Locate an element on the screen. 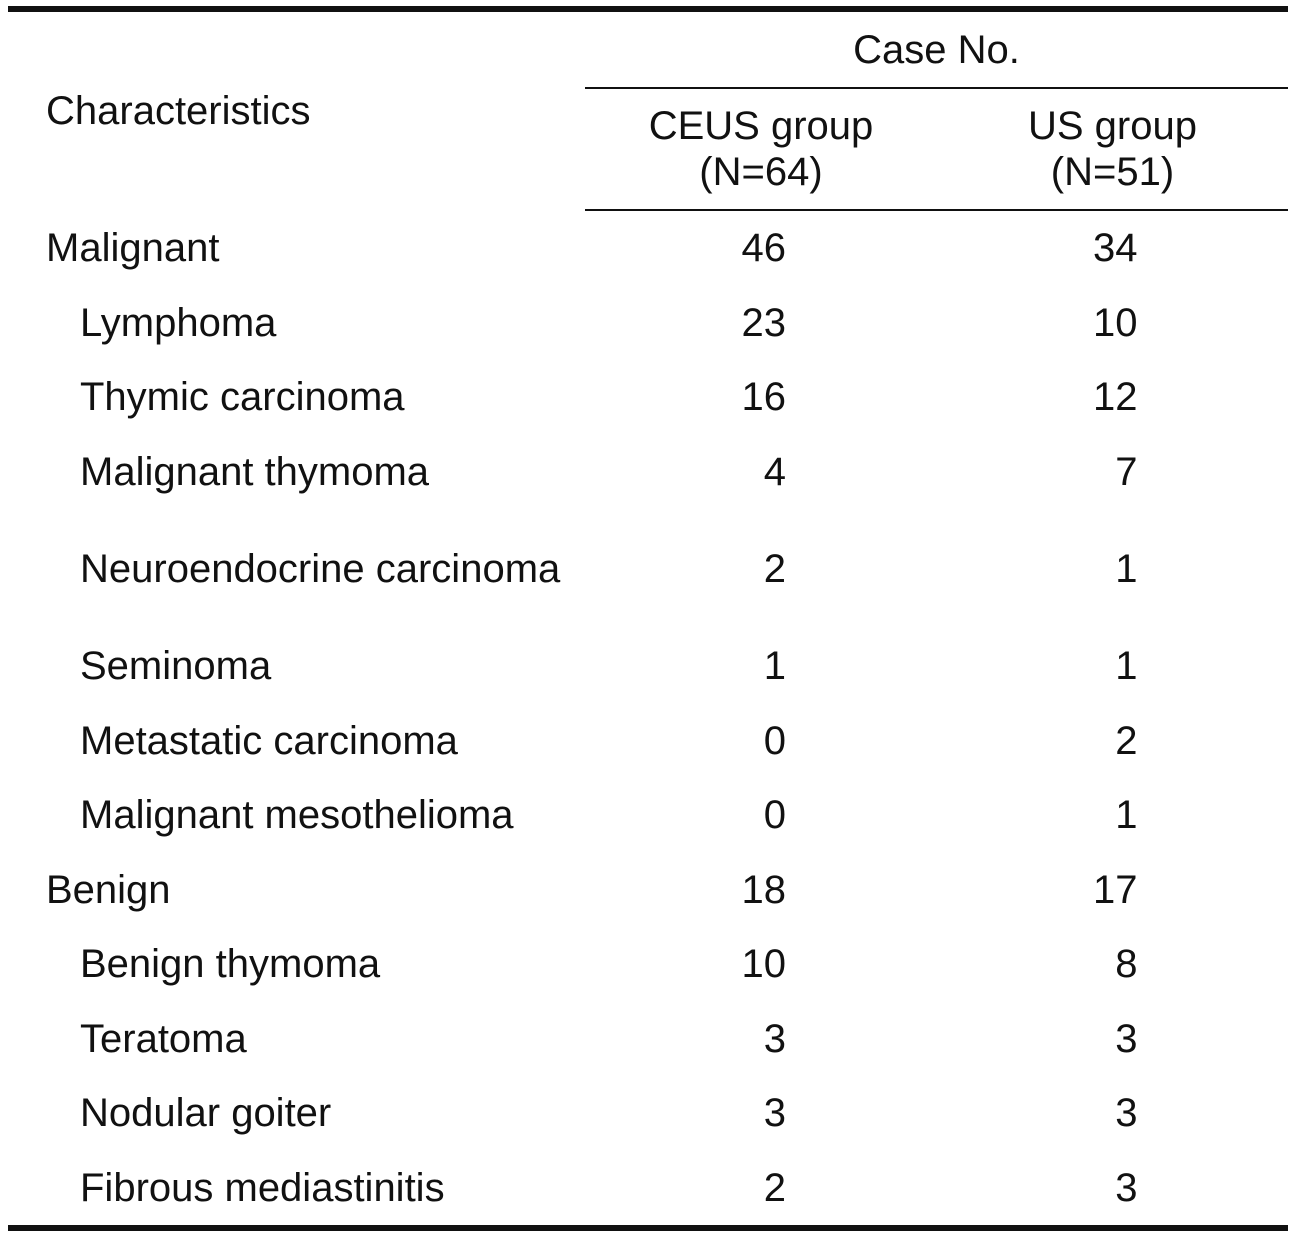 The height and width of the screenshot is (1244, 1302). ceus-value: 10 is located at coordinates (764, 964).